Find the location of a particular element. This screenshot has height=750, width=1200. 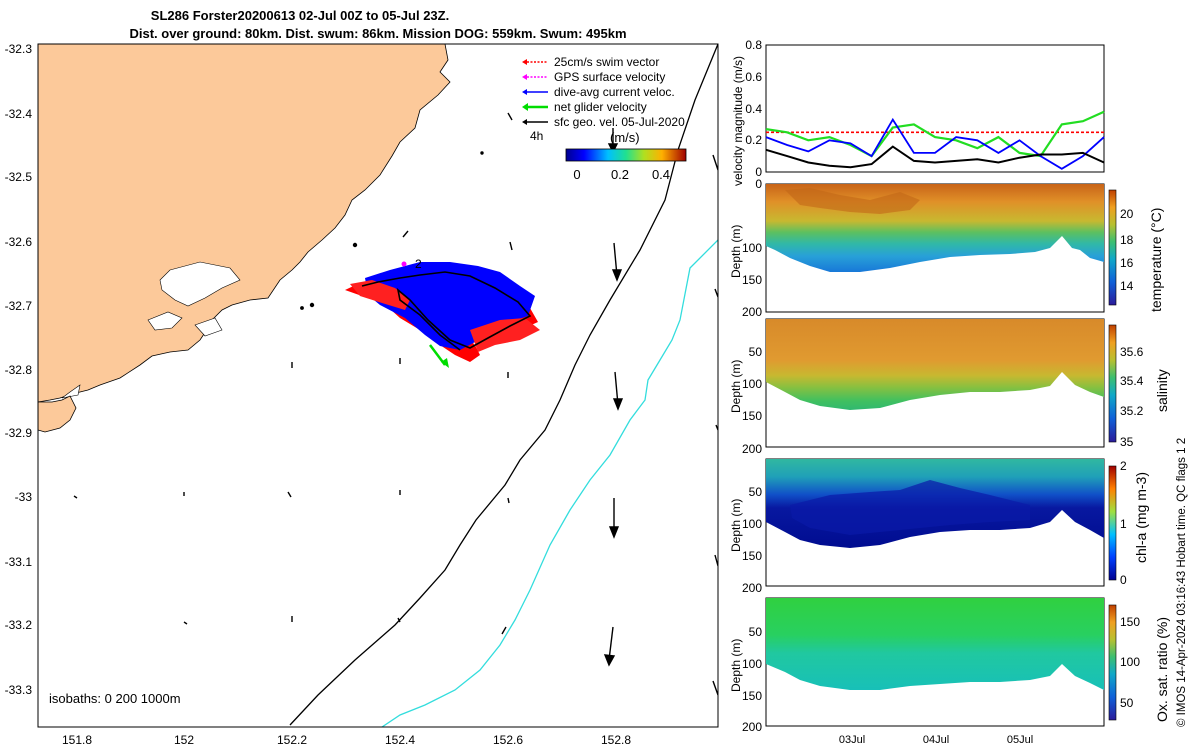

lat-tick: -32.7 is located at coordinates (19, 306).